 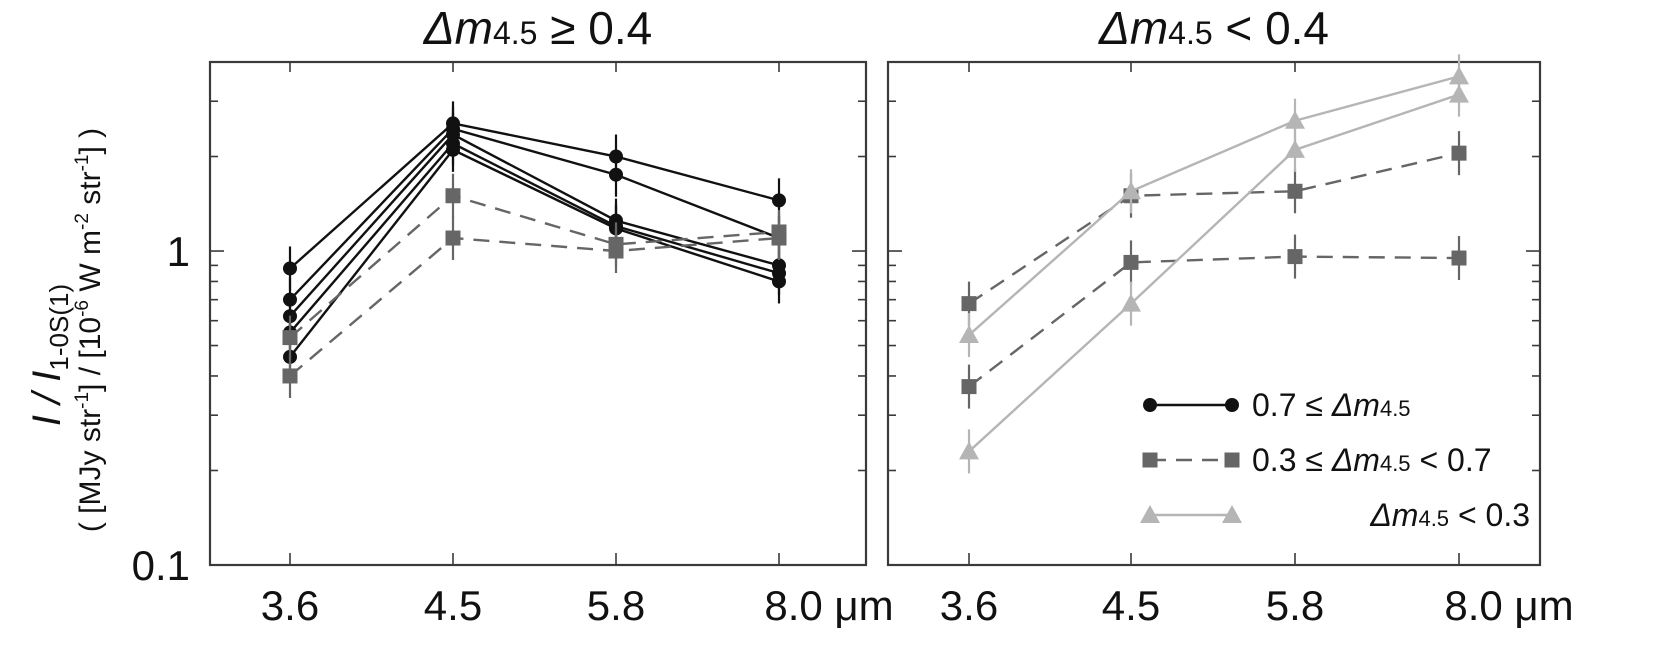 What do you see at coordinates (90, 354) in the screenshot?
I see `units-part: ] / [10` at bounding box center [90, 354].